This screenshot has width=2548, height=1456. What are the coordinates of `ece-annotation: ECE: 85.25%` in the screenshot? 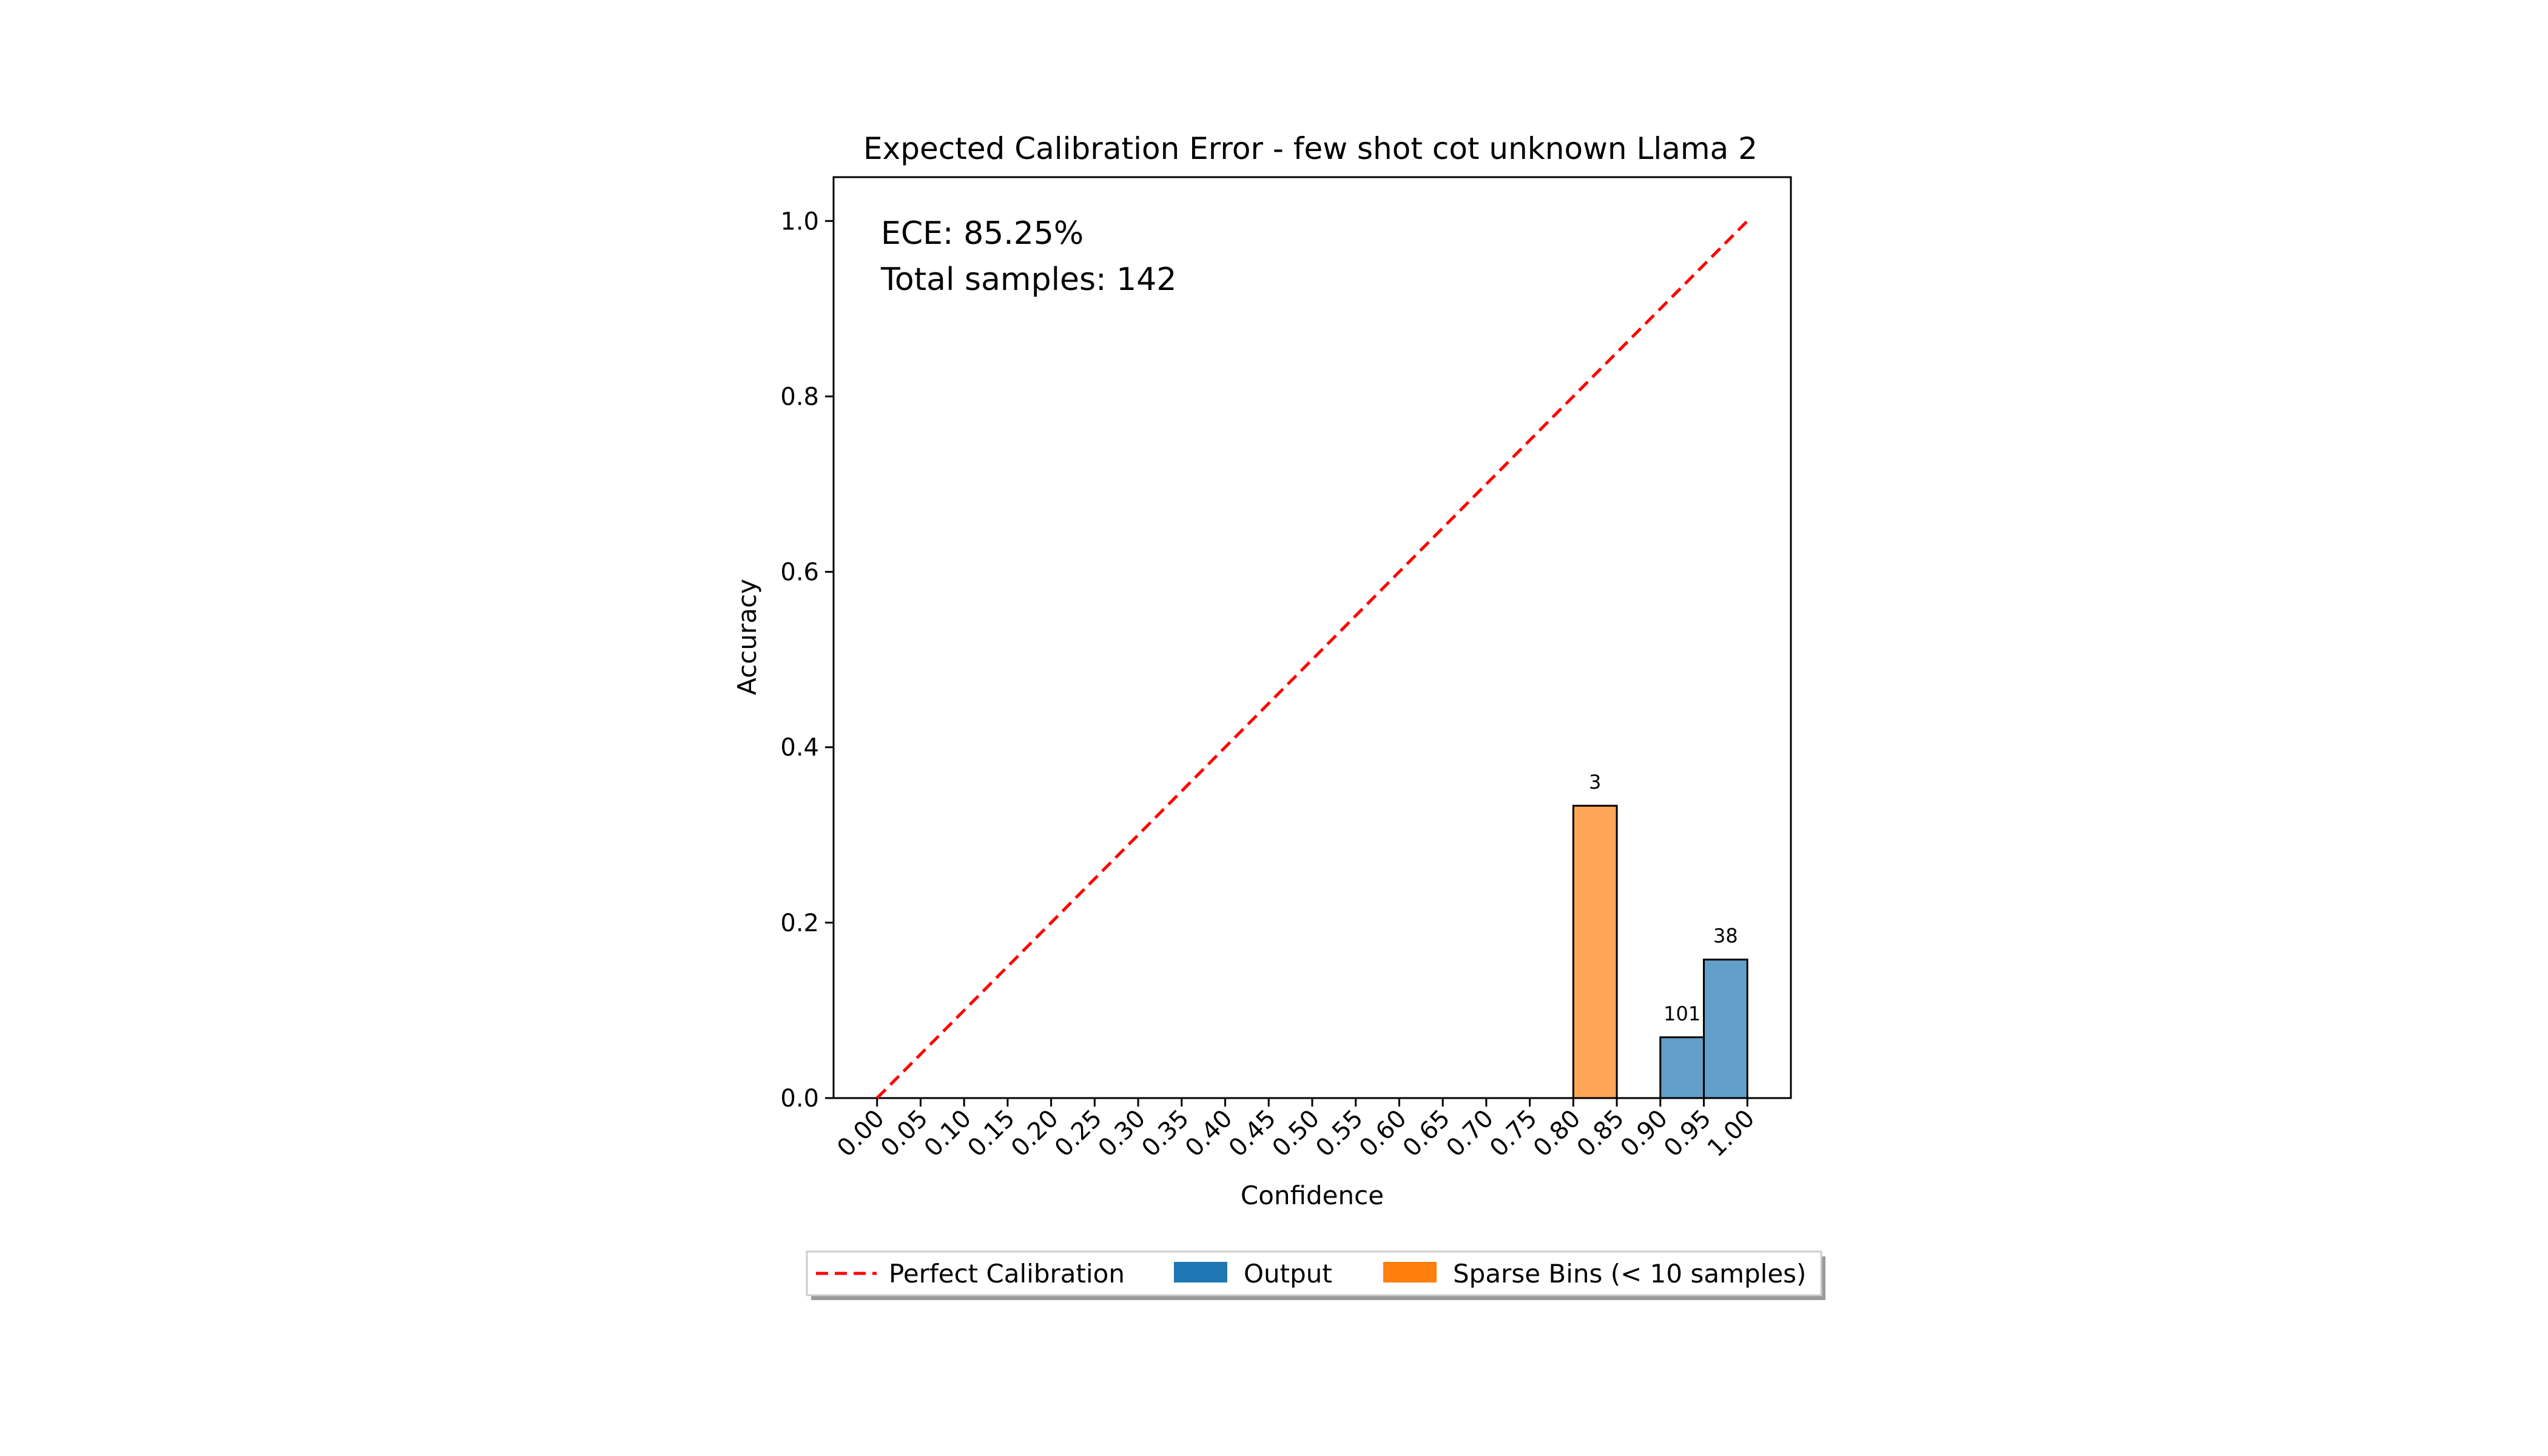 It's located at (982, 233).